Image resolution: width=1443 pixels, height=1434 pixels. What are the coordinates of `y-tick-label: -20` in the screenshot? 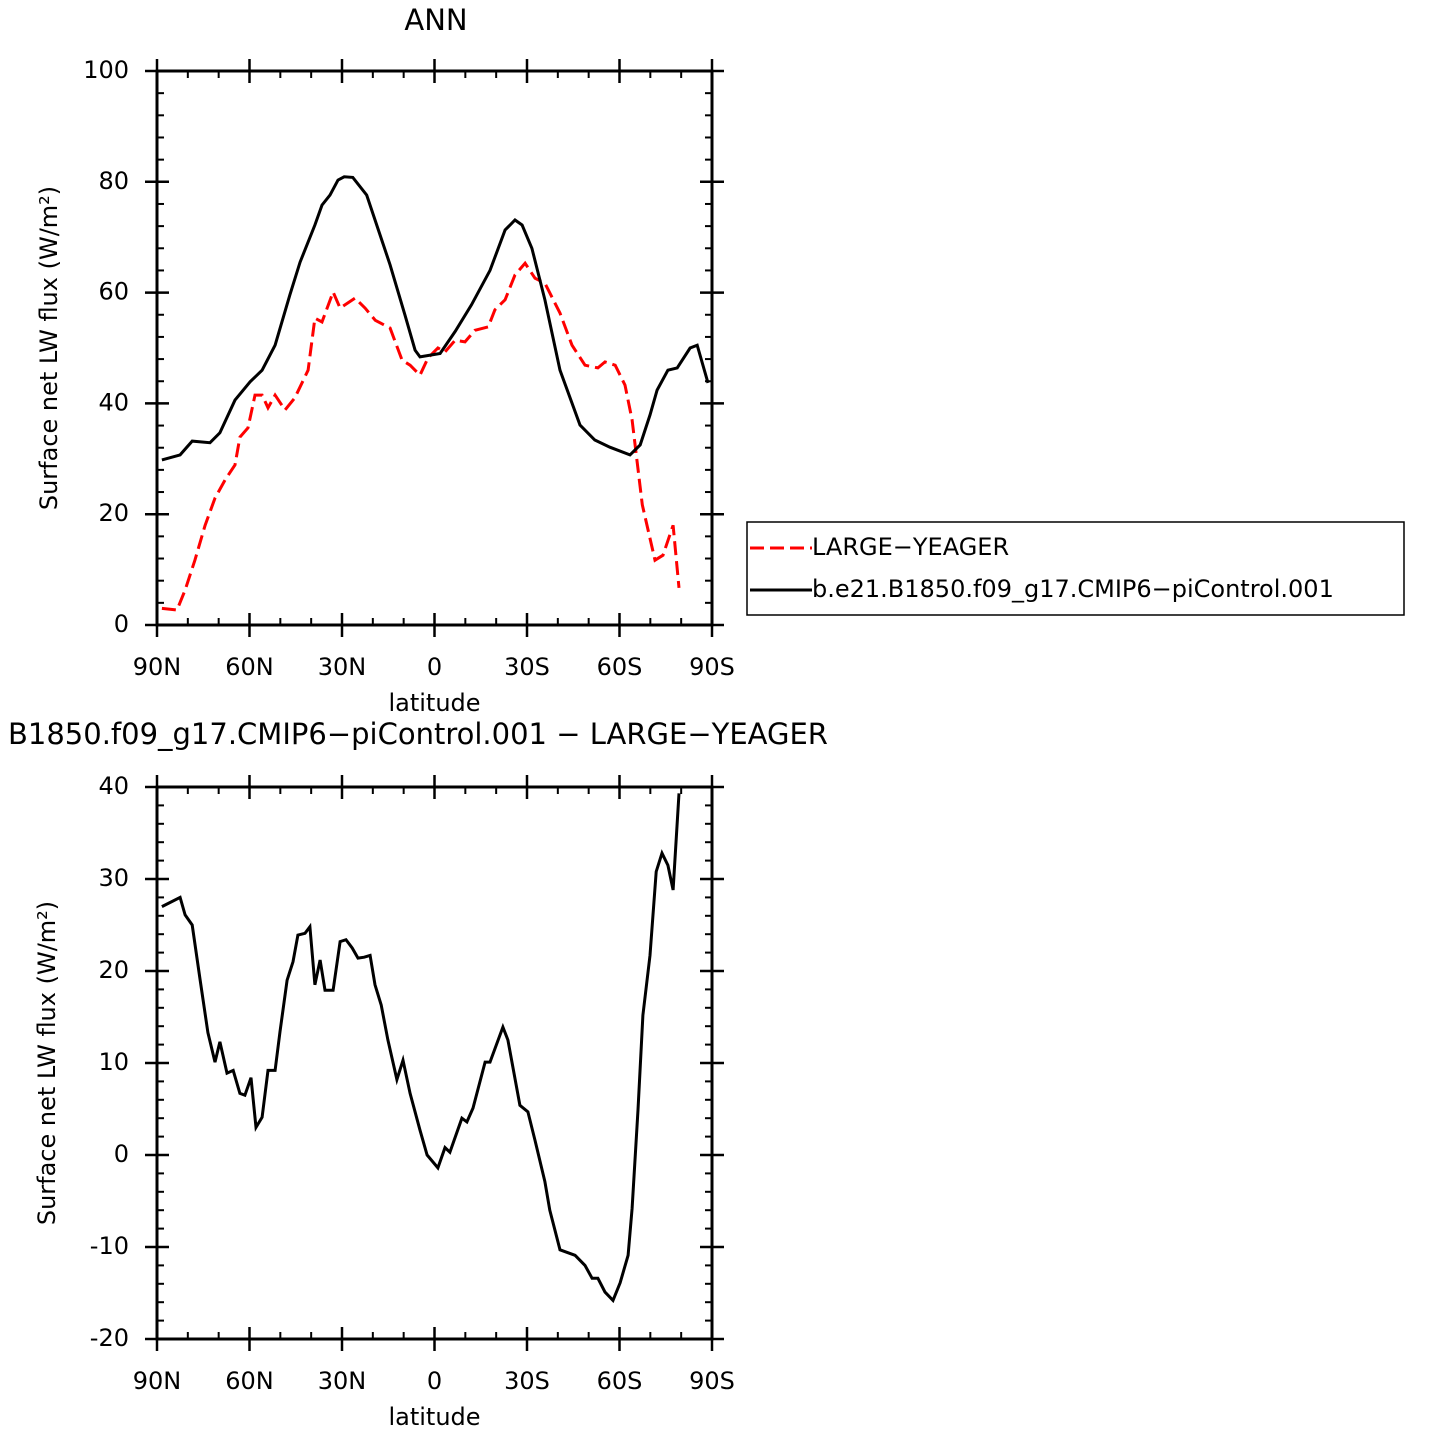 It's located at (109, 1338).